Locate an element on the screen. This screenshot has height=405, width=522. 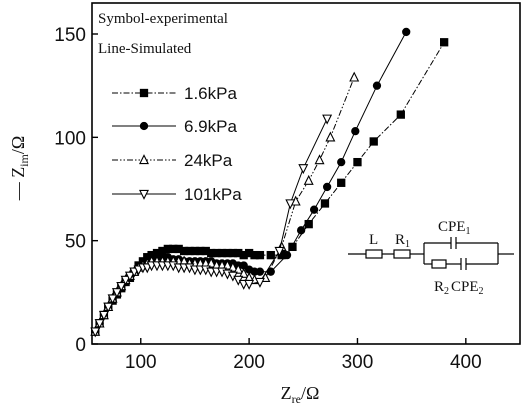
circuit-label-R1: R1 is located at coordinates (402, 241).